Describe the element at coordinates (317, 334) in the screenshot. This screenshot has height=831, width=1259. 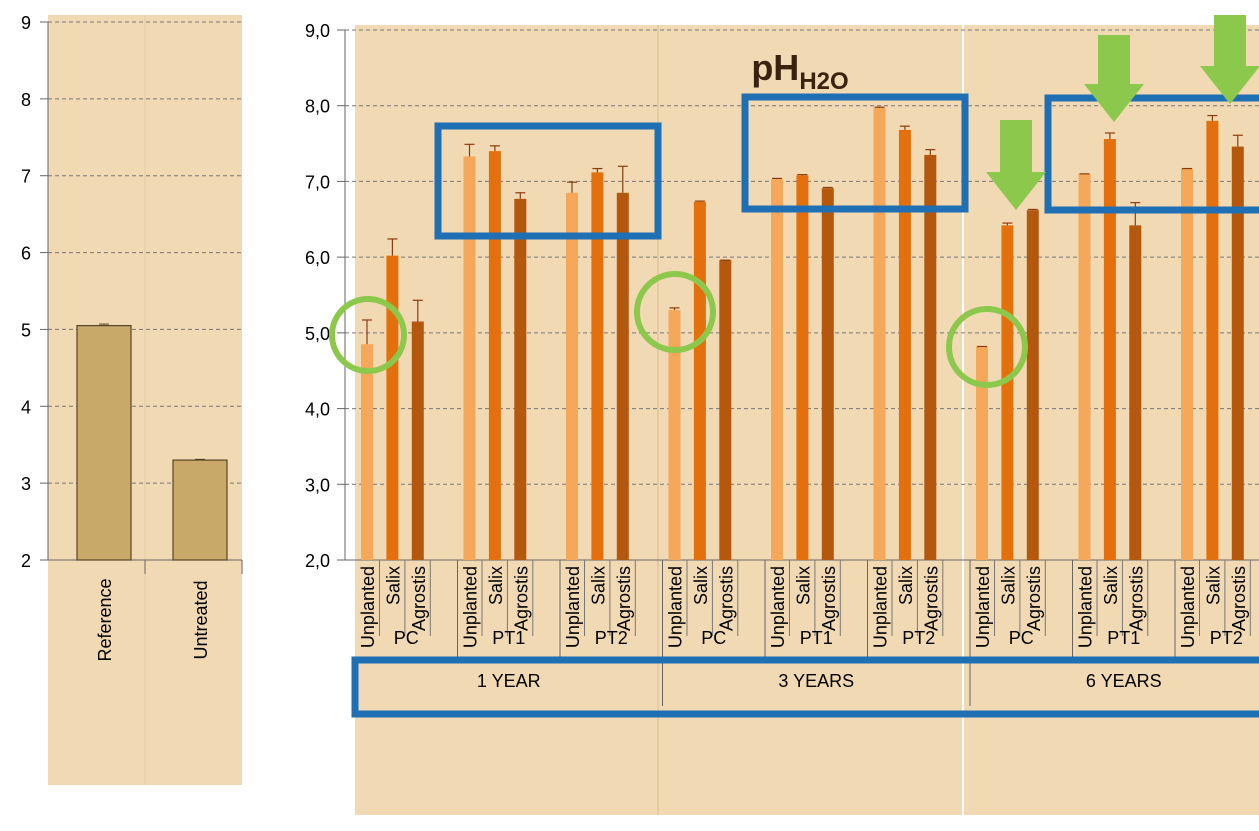
I see `y-tick-label: 5,0` at that location.